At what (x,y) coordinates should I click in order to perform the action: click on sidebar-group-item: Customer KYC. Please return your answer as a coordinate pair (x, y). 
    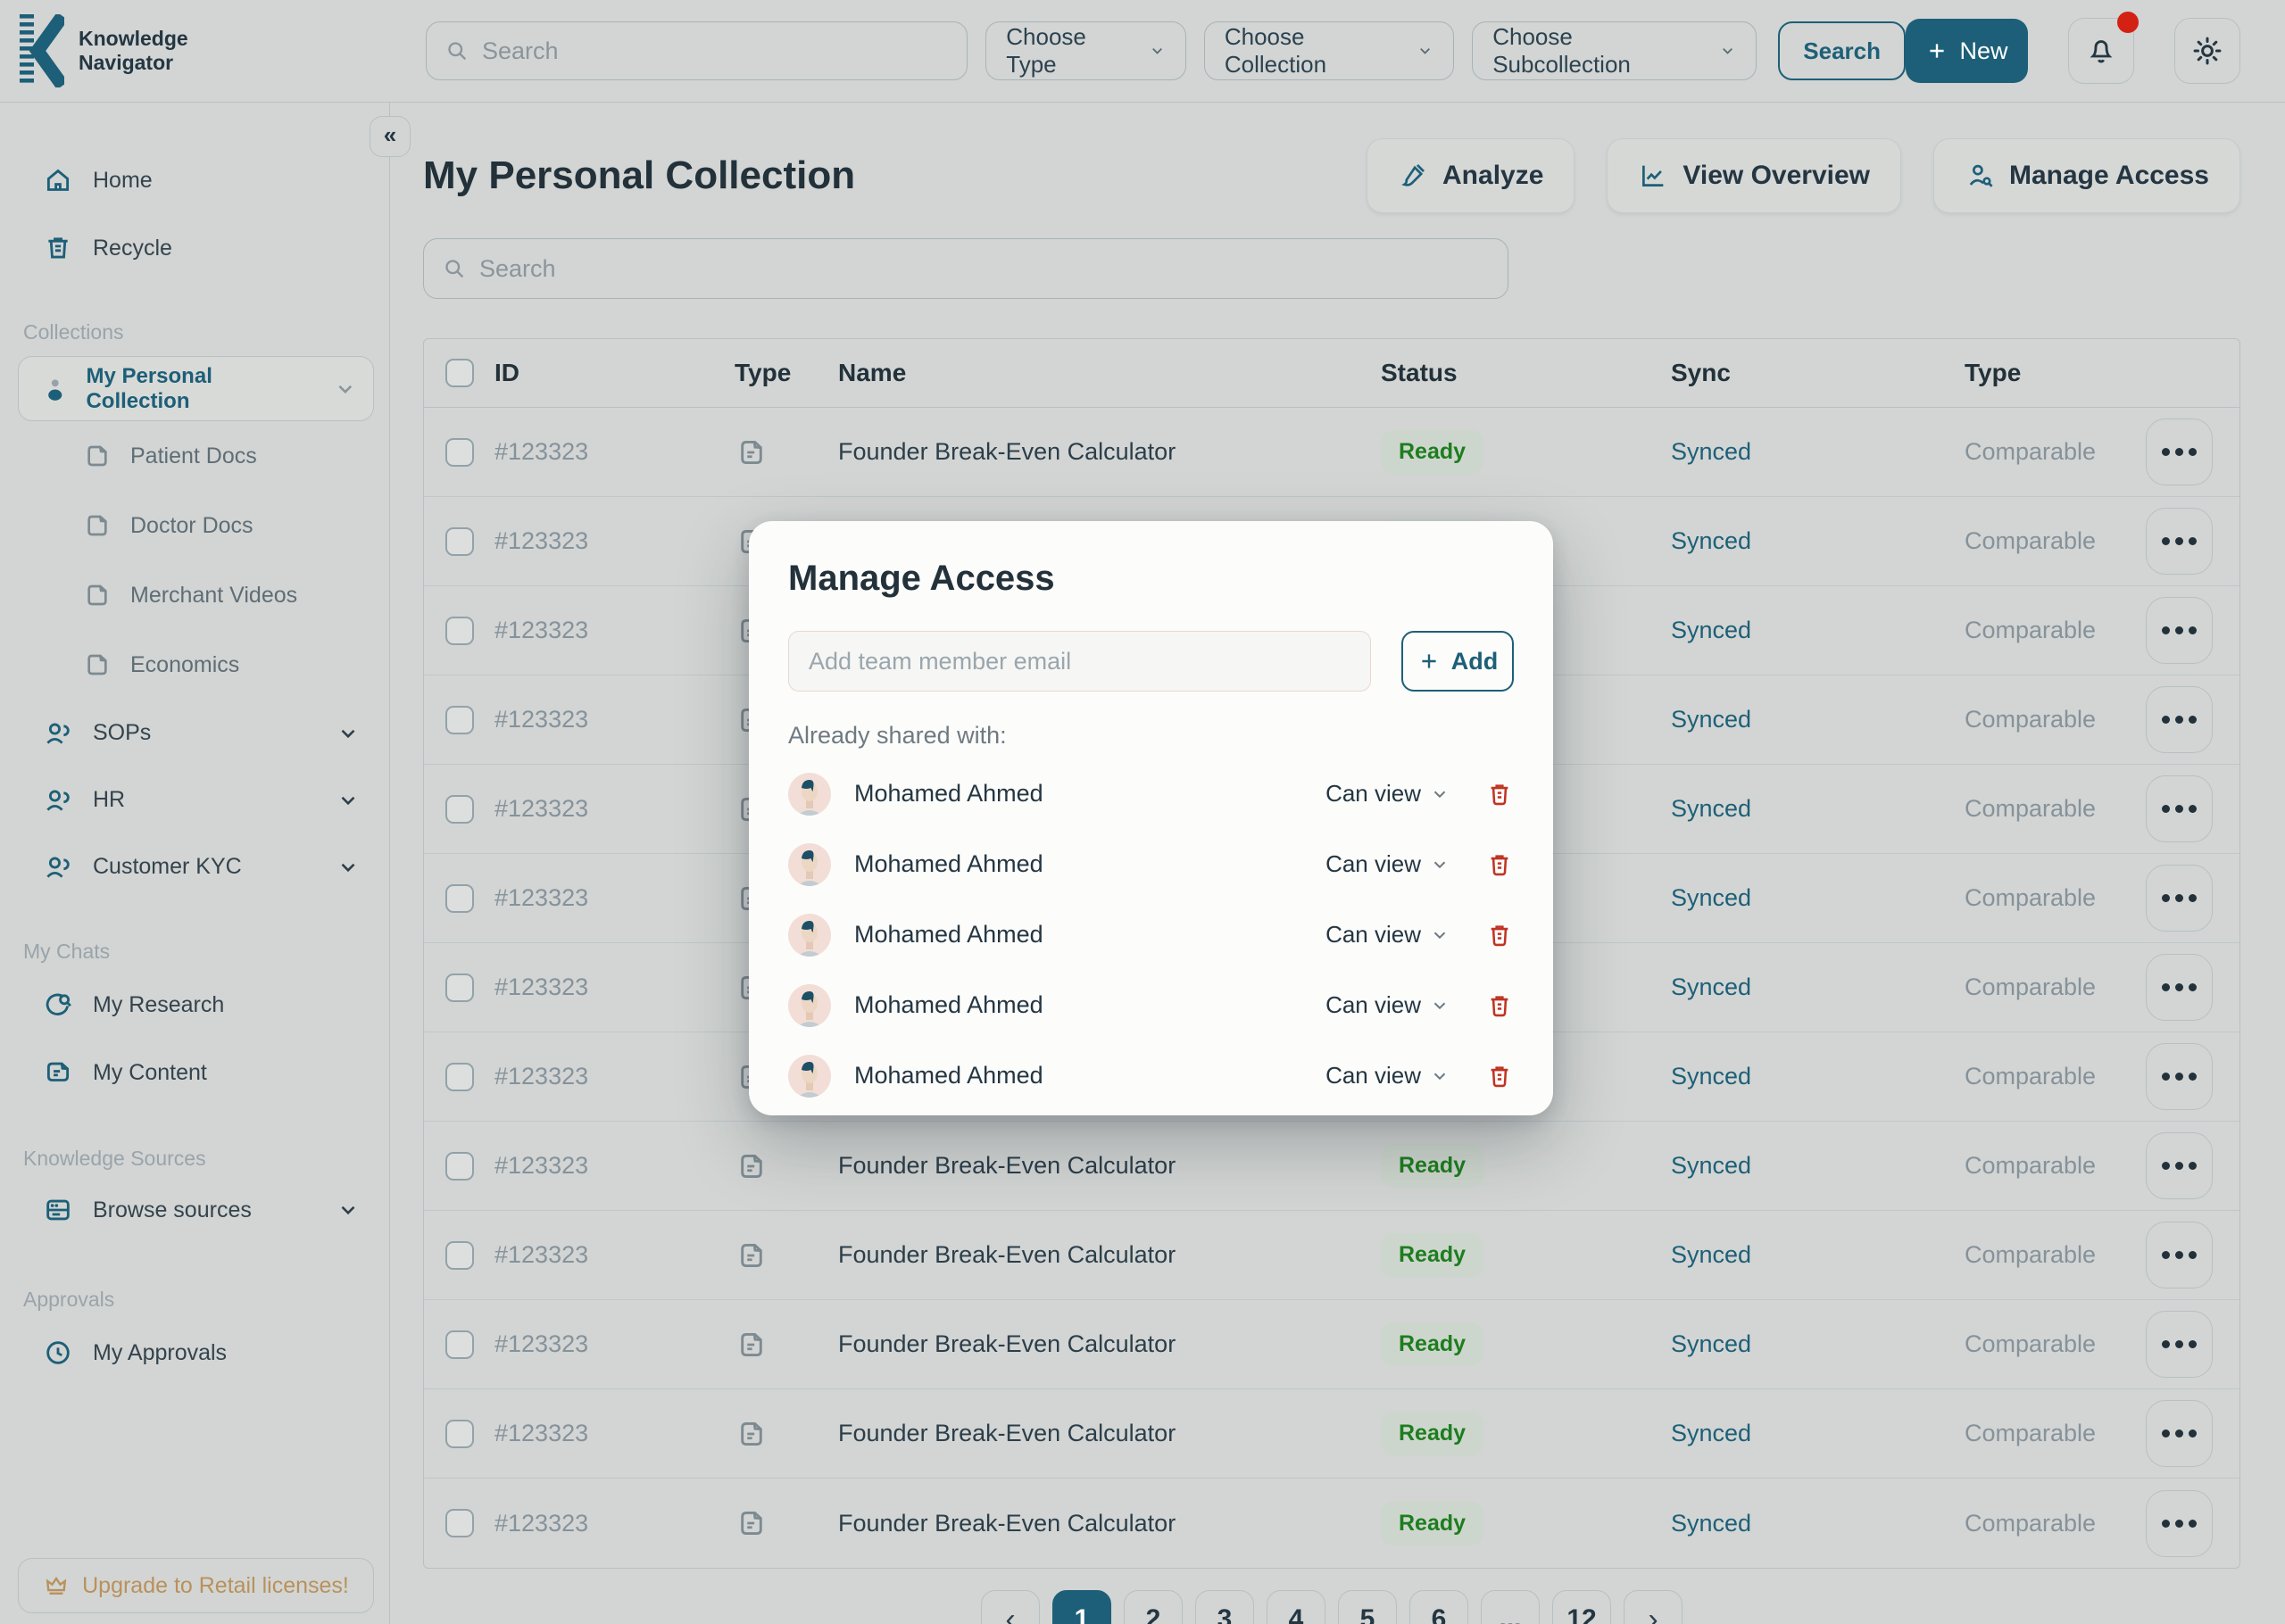
    Looking at the image, I should click on (196, 866).